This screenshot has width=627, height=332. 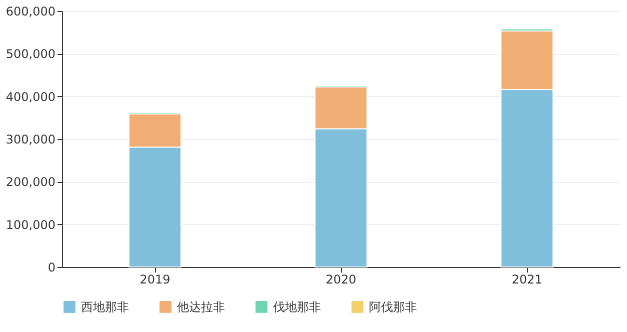 I want to click on x-tick-label: 2020, so click(x=341, y=279).